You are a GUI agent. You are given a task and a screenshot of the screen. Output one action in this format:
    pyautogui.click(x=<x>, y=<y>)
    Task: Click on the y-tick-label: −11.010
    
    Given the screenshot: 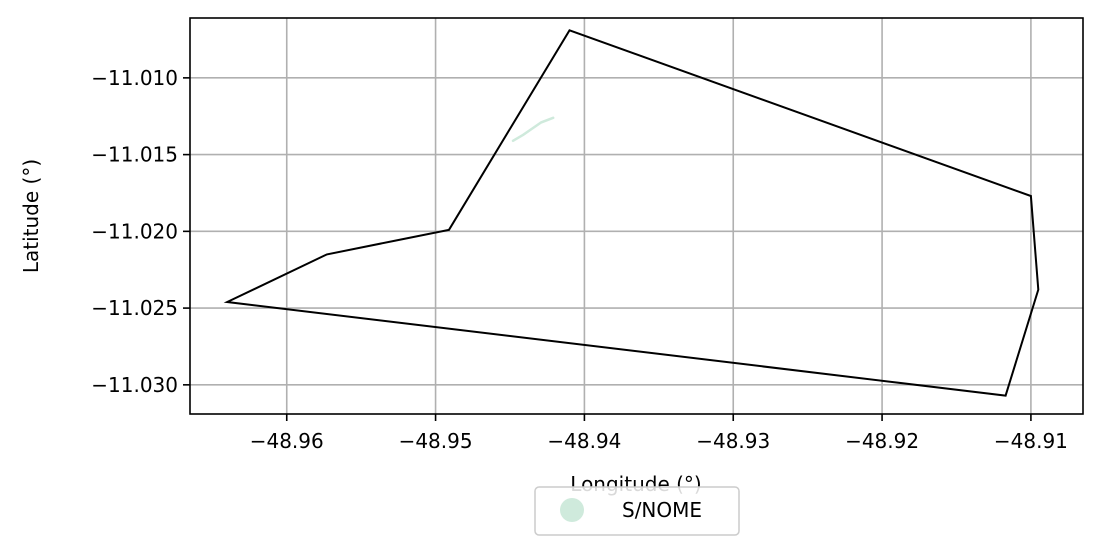 What is the action you would take?
    pyautogui.click(x=134, y=78)
    